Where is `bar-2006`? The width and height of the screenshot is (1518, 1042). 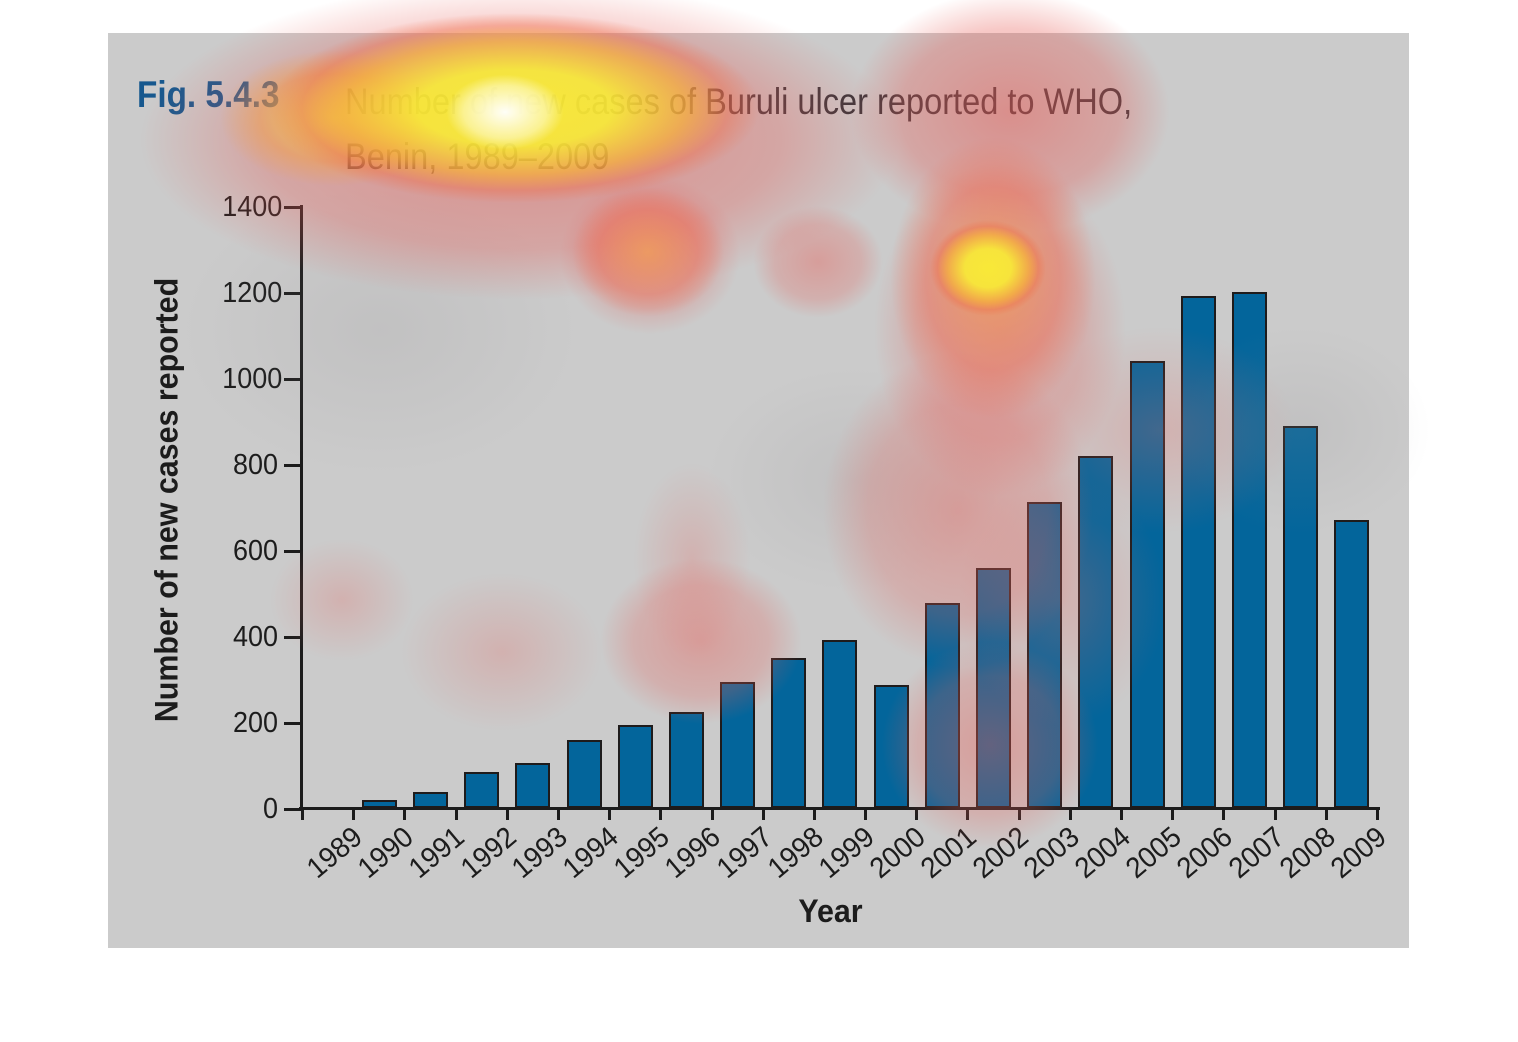 bar-2006 is located at coordinates (1198, 552).